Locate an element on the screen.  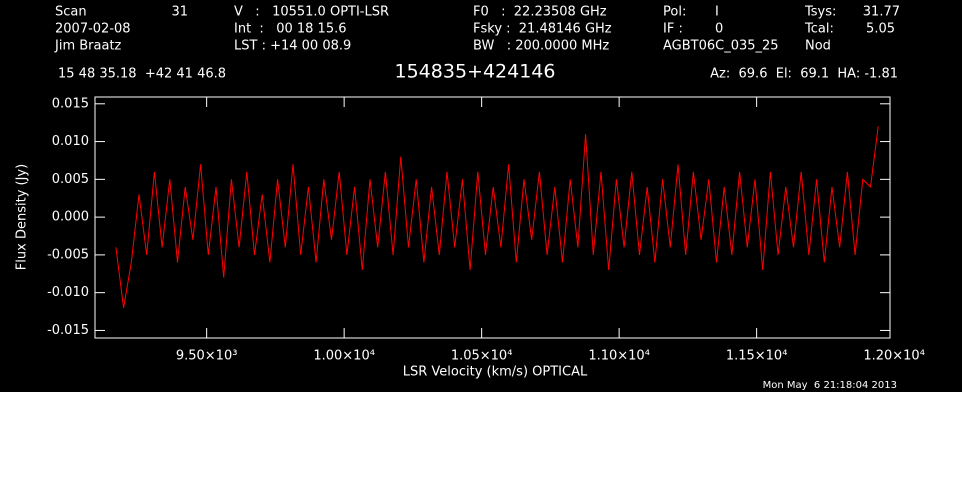
x-tick-label: 1.15×10⁴ is located at coordinates (757, 356).